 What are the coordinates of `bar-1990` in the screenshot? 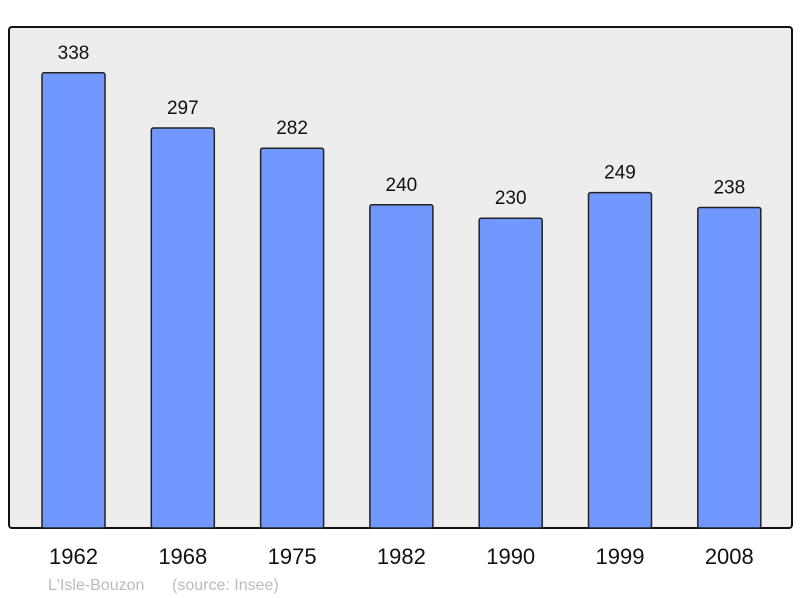 It's located at (510, 373).